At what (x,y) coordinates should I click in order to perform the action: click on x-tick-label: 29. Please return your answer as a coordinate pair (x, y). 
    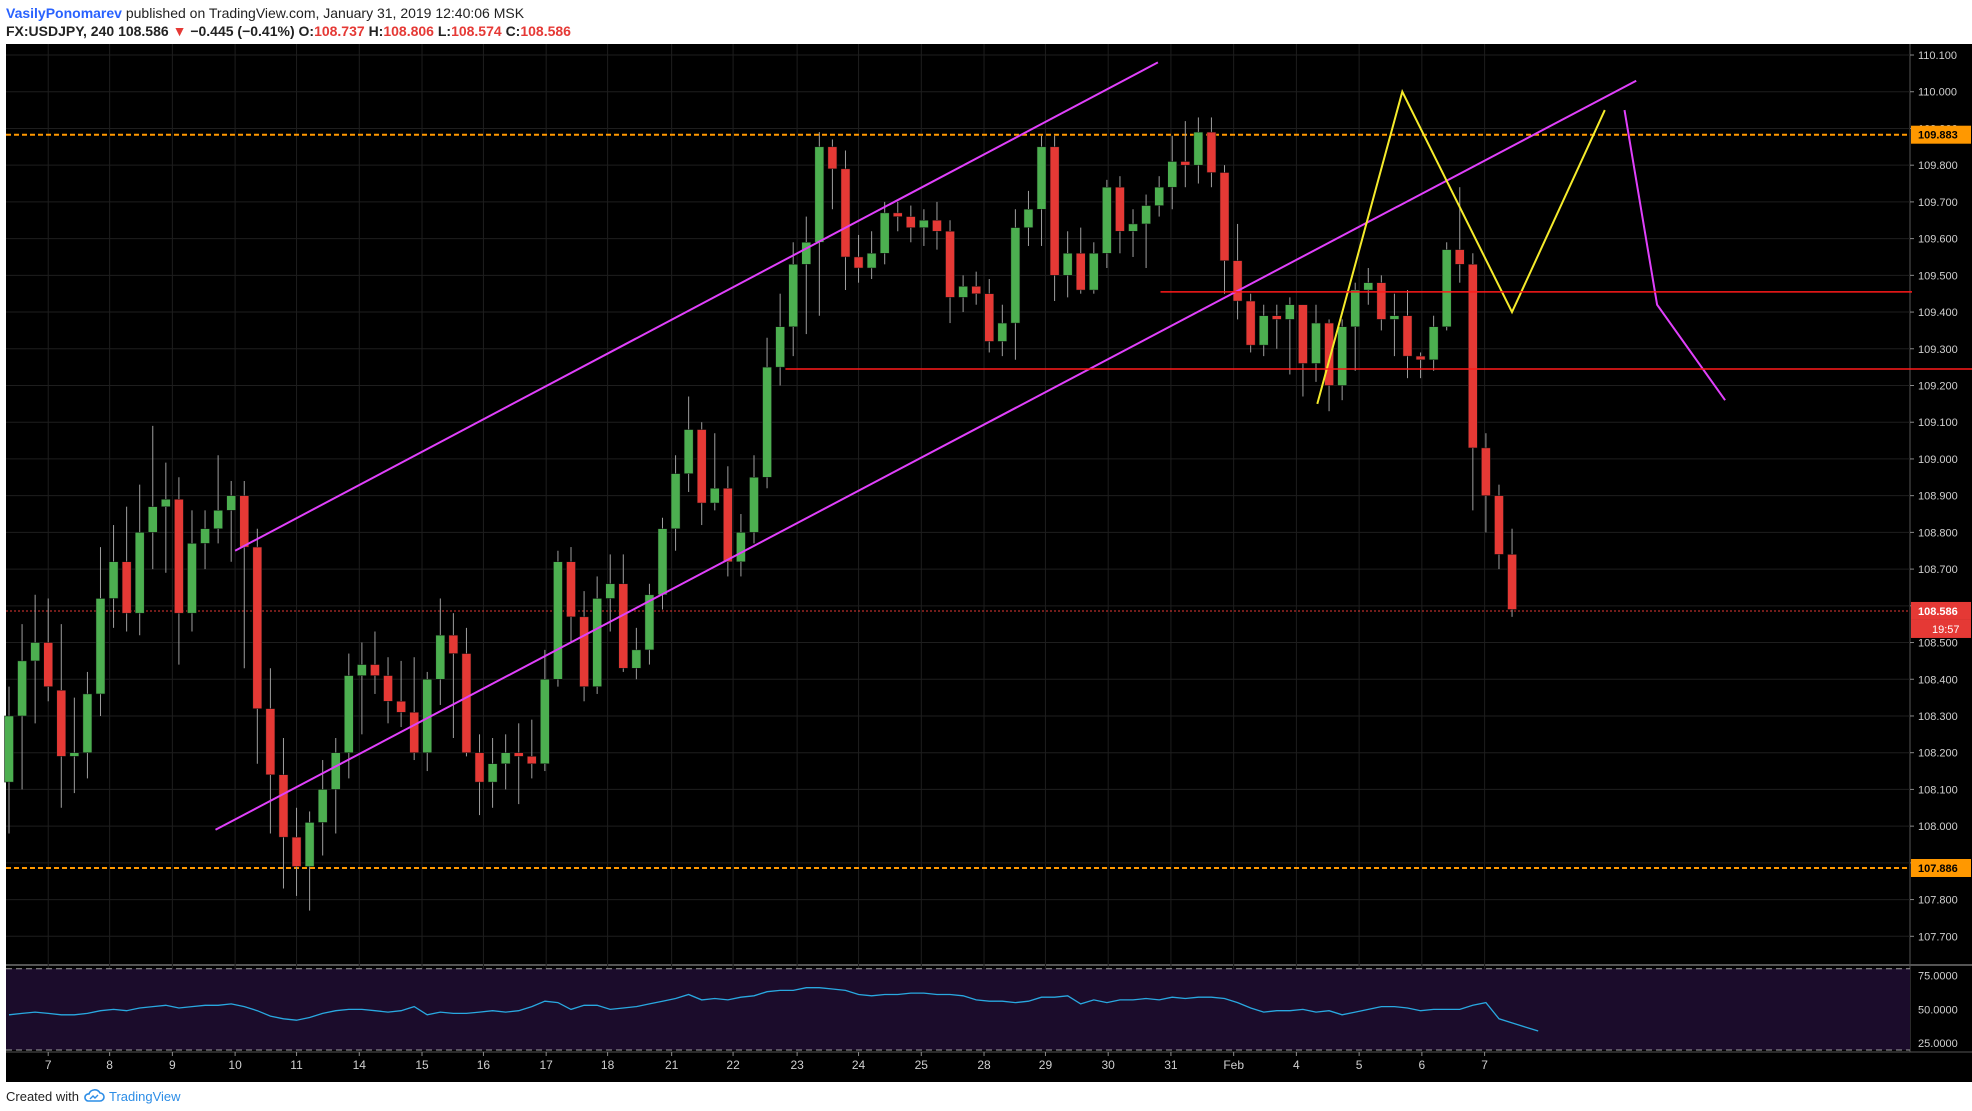
    Looking at the image, I should click on (1046, 1065).